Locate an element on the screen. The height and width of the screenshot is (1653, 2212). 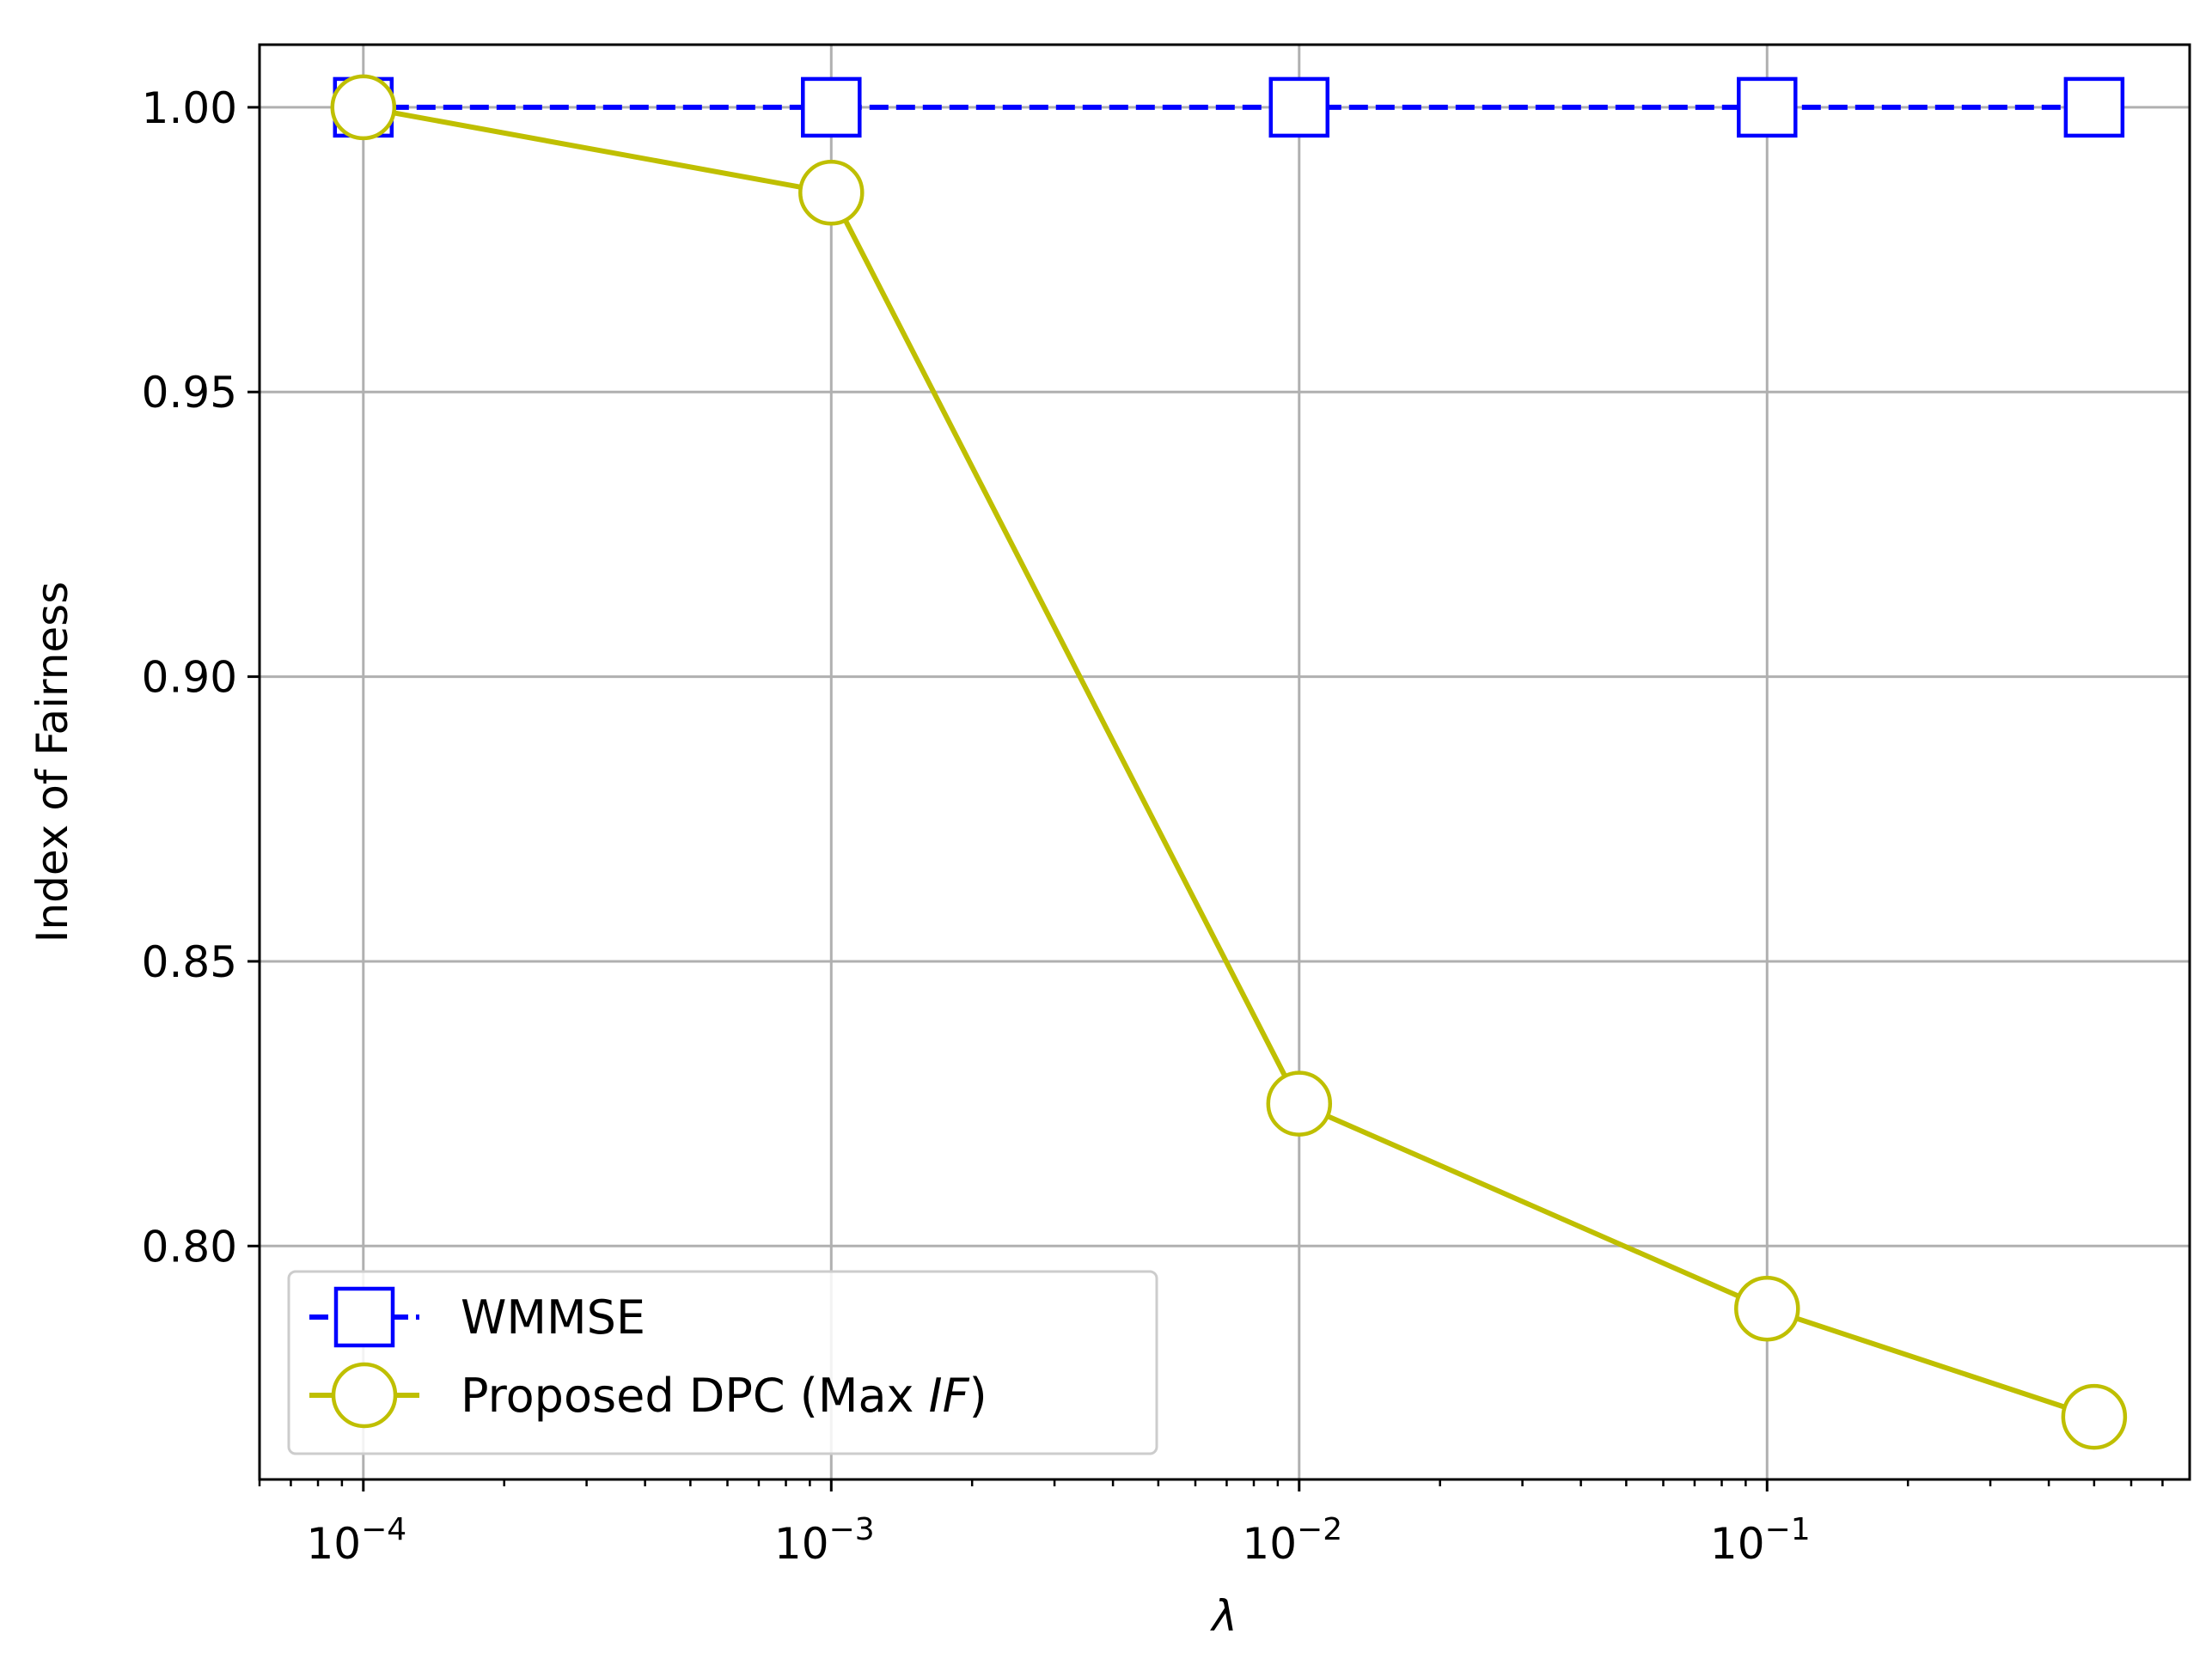
legend-entry: WMMSE is located at coordinates (477, 1317).